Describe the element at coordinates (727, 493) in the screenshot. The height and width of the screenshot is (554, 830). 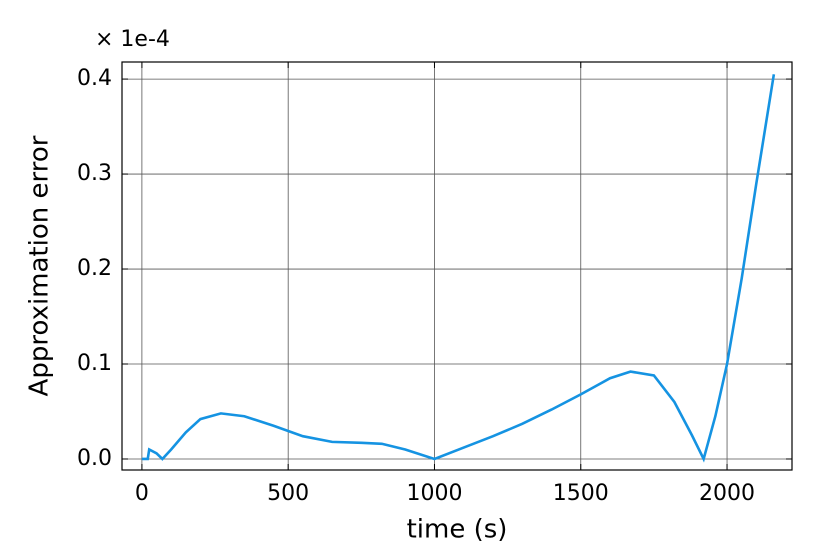
I see `x-tick-label: 2000` at that location.